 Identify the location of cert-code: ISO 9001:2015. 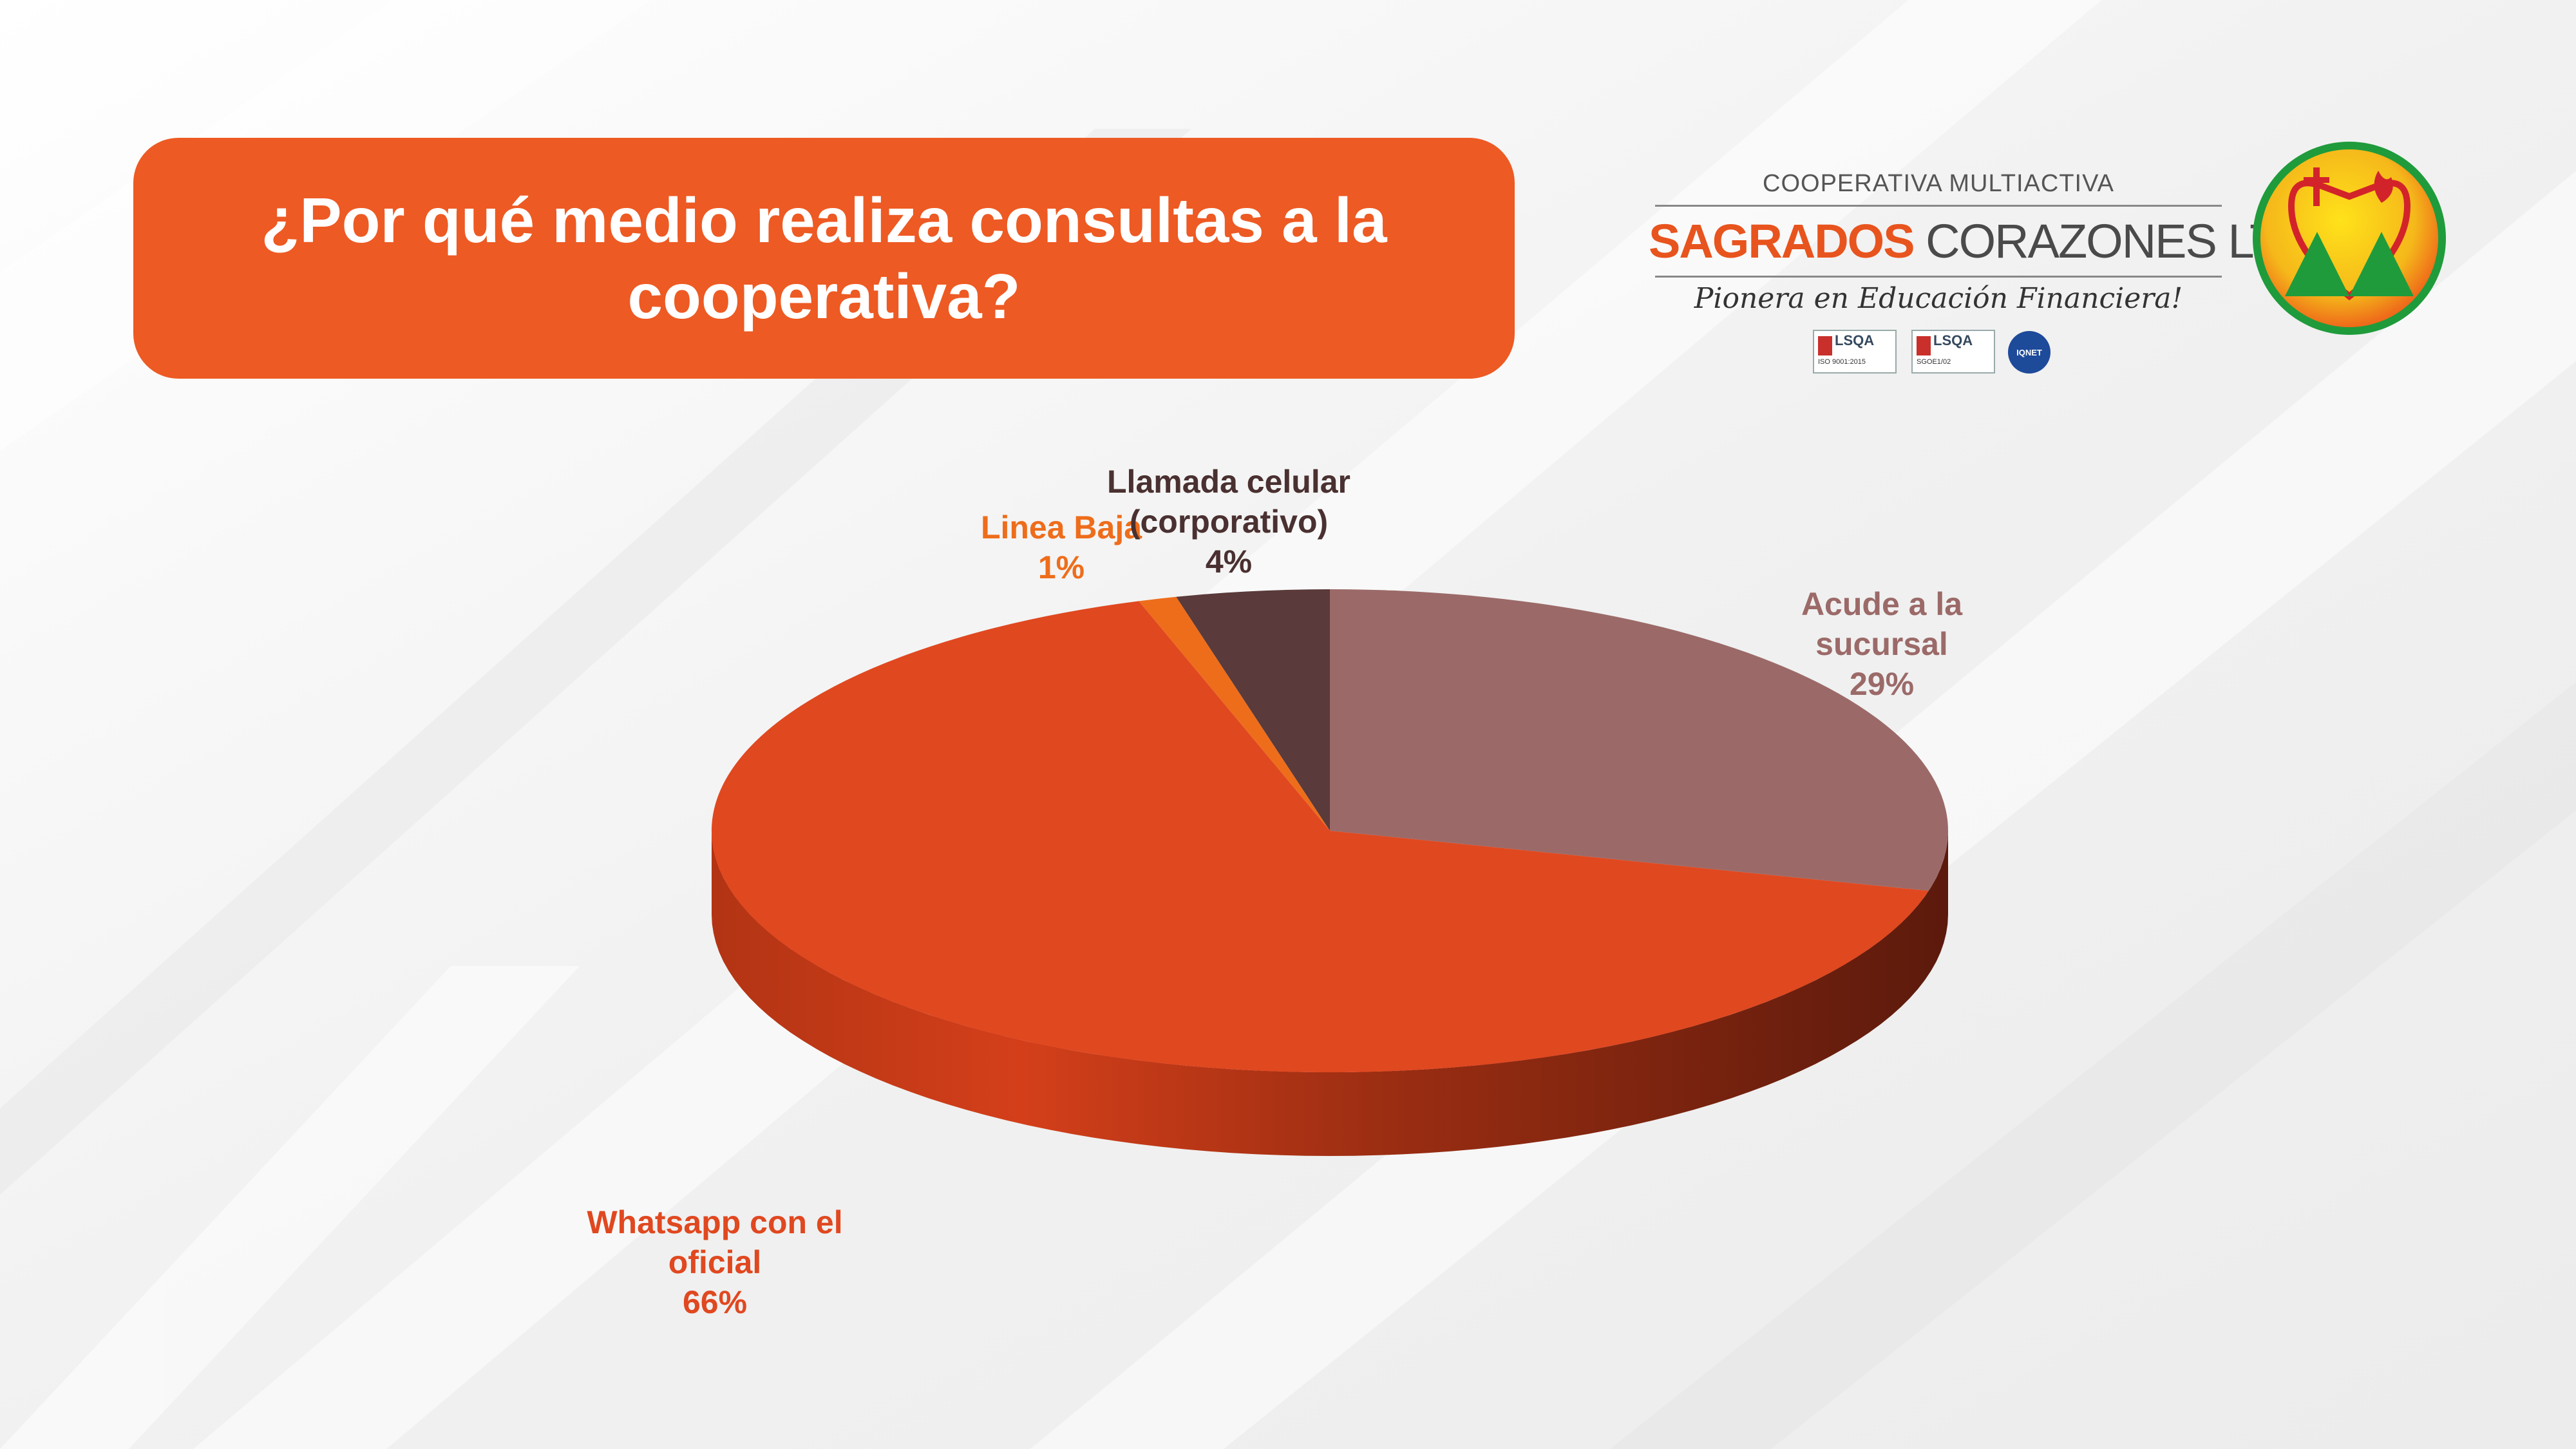
(1842, 362).